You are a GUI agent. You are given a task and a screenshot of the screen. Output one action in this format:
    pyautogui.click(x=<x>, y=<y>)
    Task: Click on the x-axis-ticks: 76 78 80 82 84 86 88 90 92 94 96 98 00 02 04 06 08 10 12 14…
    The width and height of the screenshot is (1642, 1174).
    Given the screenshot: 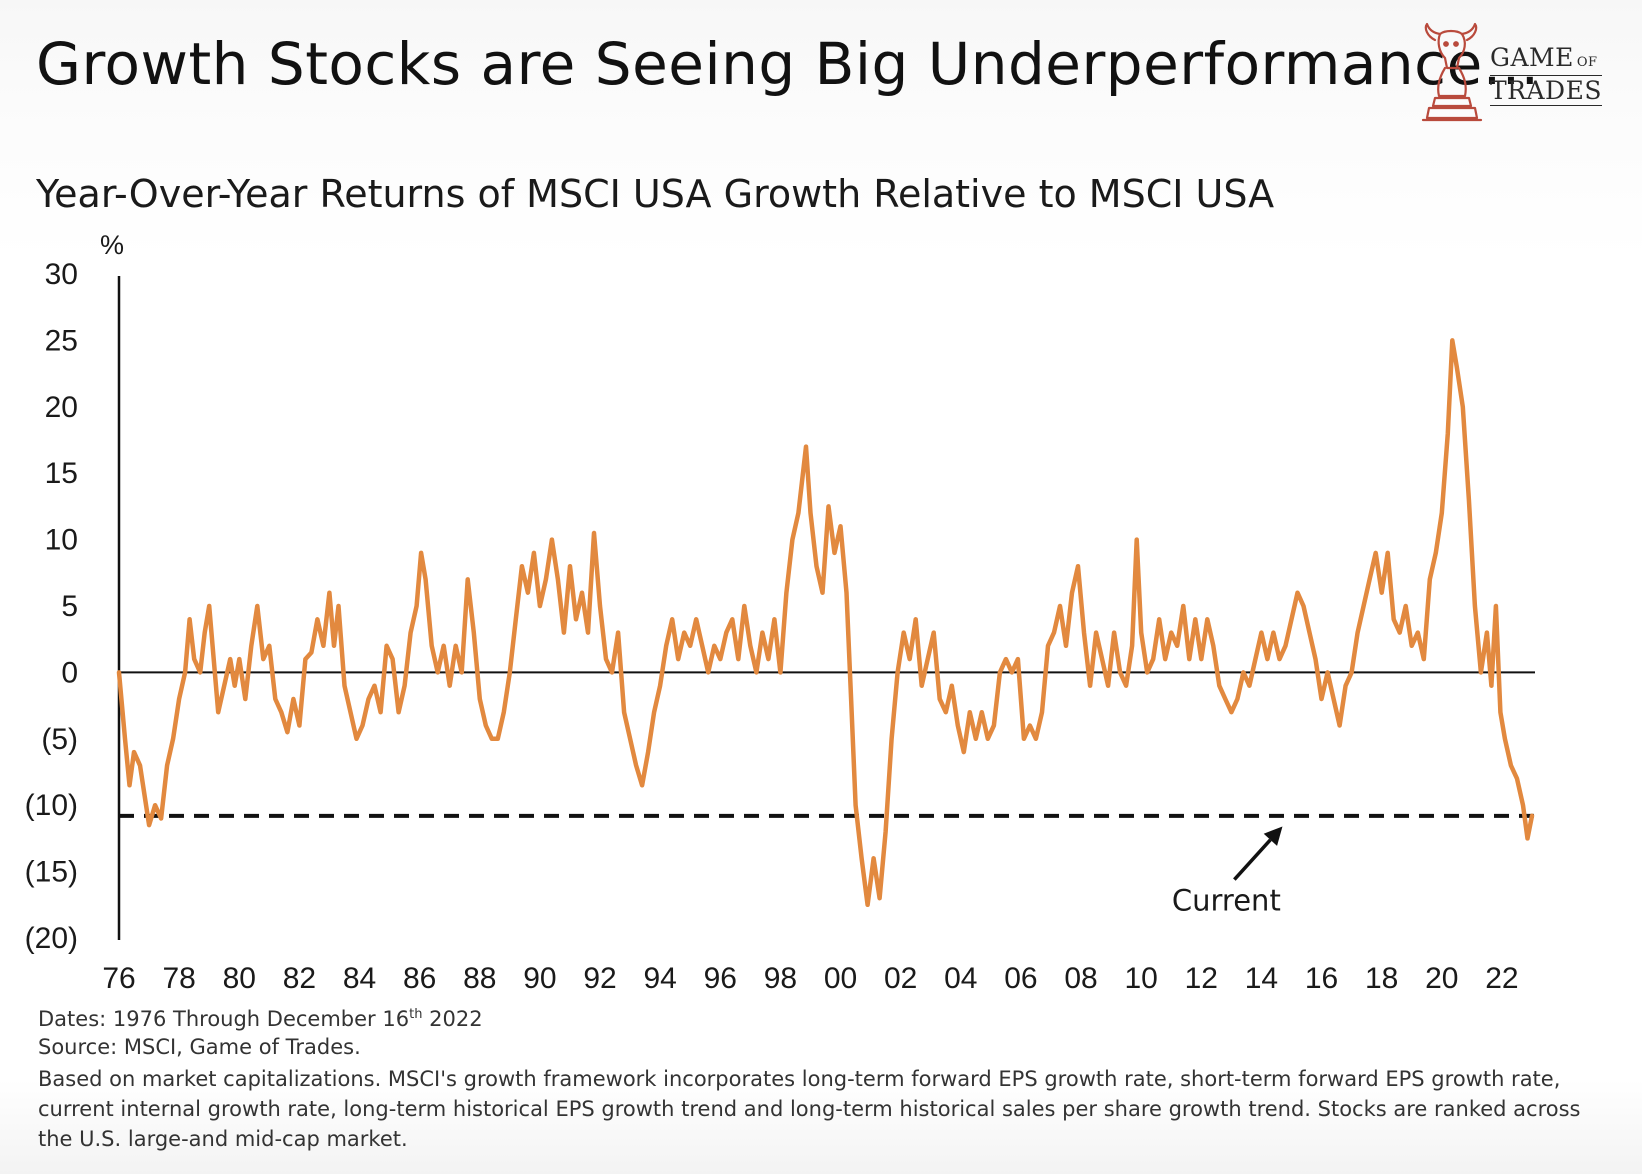 What is the action you would take?
    pyautogui.click(x=810, y=978)
    